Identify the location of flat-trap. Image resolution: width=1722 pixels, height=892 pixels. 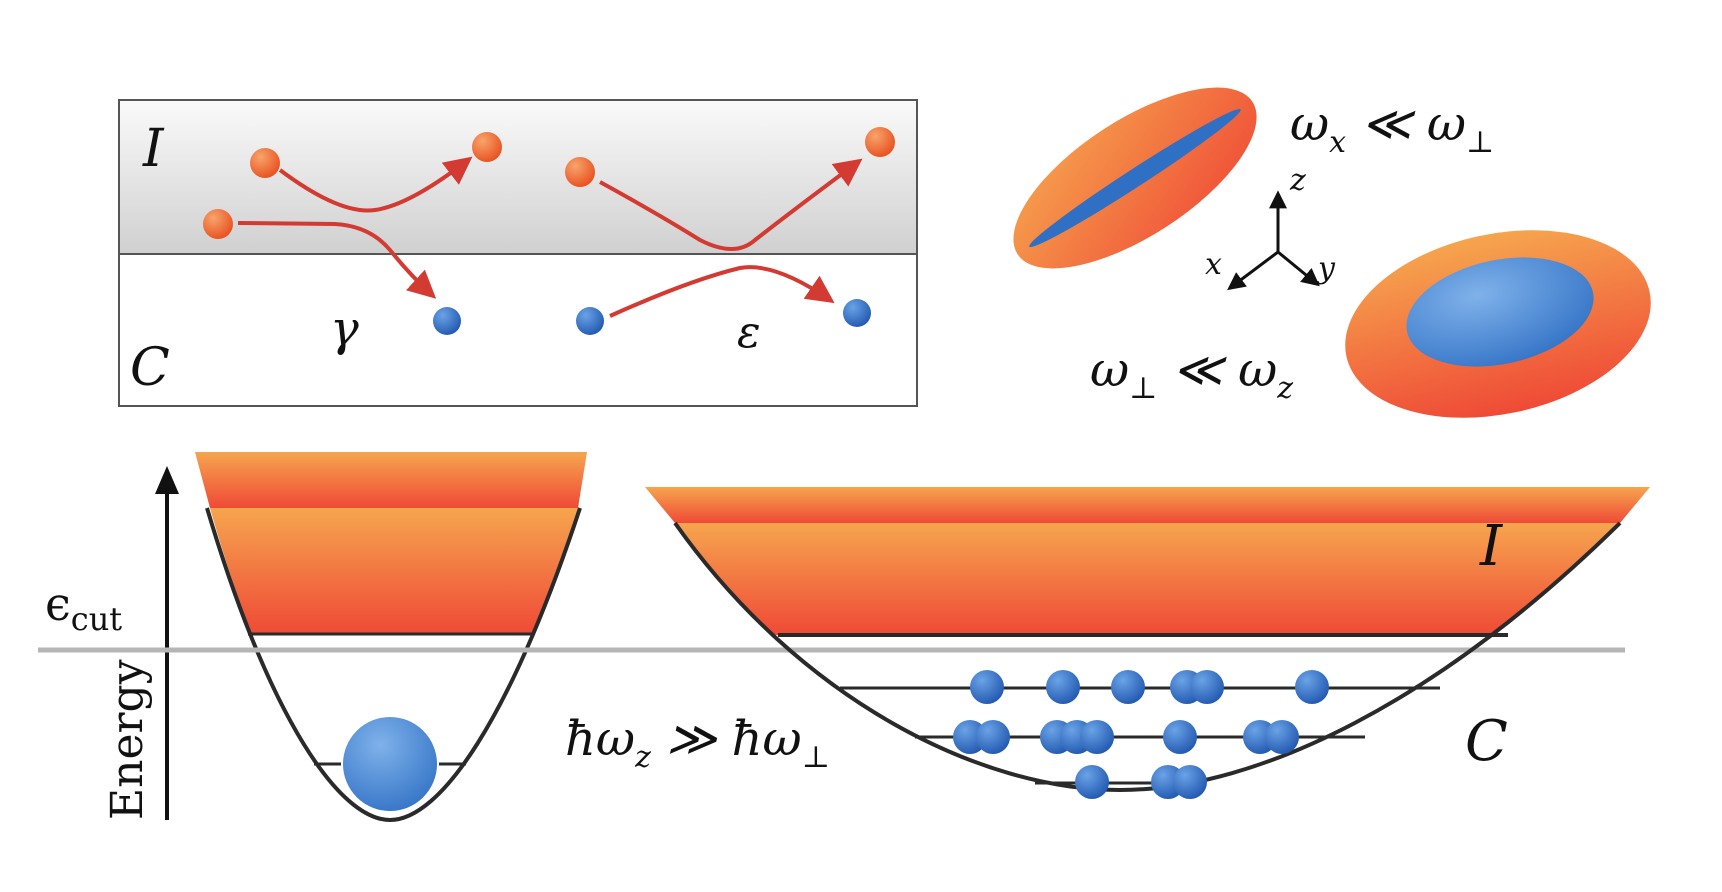
(1498, 324).